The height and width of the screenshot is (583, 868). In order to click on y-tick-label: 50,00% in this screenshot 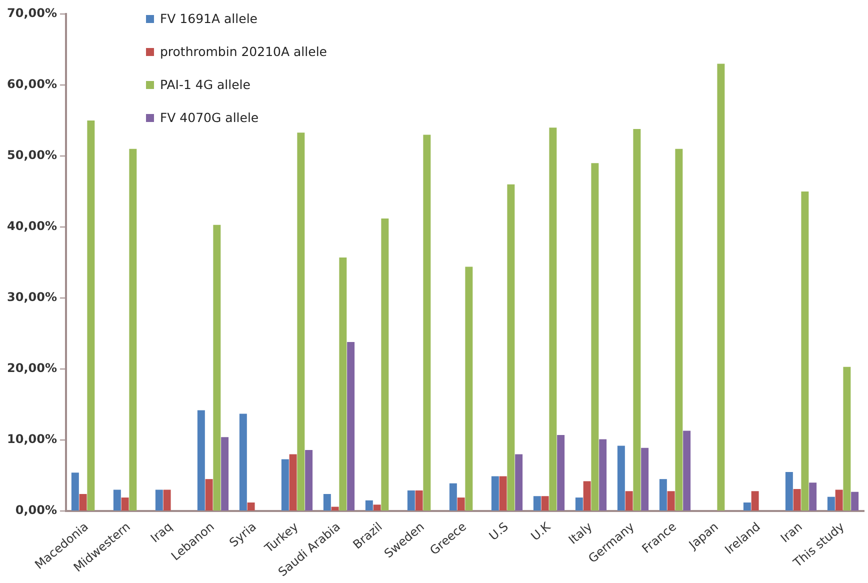, I will do `click(31, 155)`.